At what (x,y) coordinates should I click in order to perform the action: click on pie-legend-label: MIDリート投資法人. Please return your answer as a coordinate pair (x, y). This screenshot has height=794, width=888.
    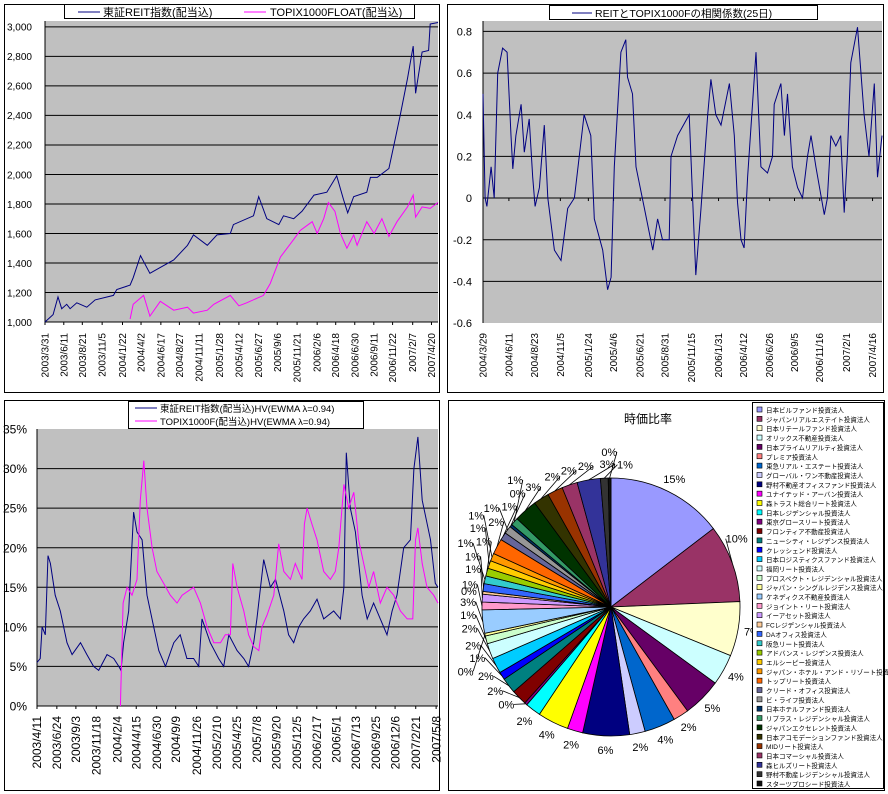
    Looking at the image, I should click on (795, 746).